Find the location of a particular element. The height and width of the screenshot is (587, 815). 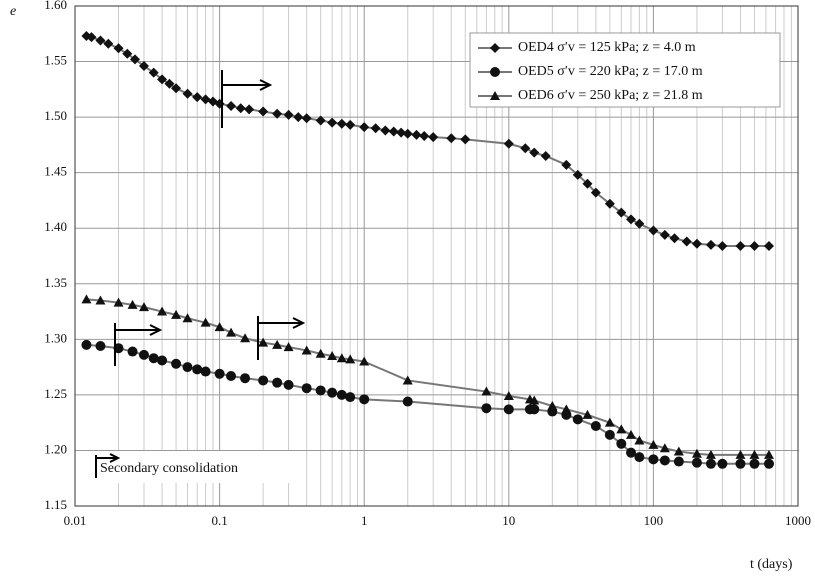

y-axis-label: e is located at coordinates (13, 11).